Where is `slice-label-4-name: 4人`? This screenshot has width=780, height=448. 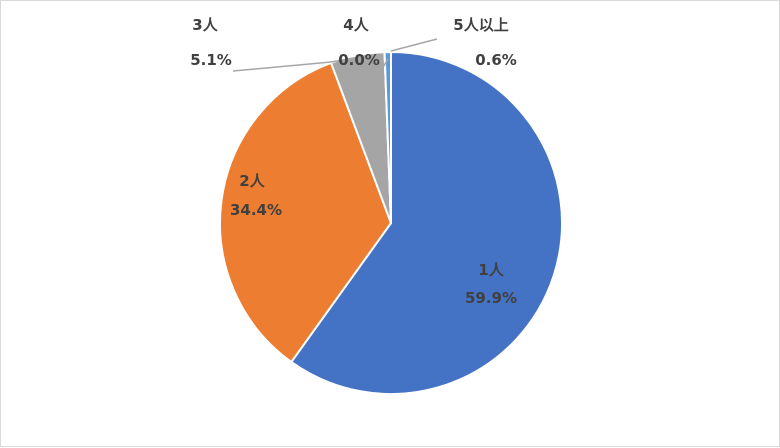 slice-label-4-name: 4人 is located at coordinates (356, 25).